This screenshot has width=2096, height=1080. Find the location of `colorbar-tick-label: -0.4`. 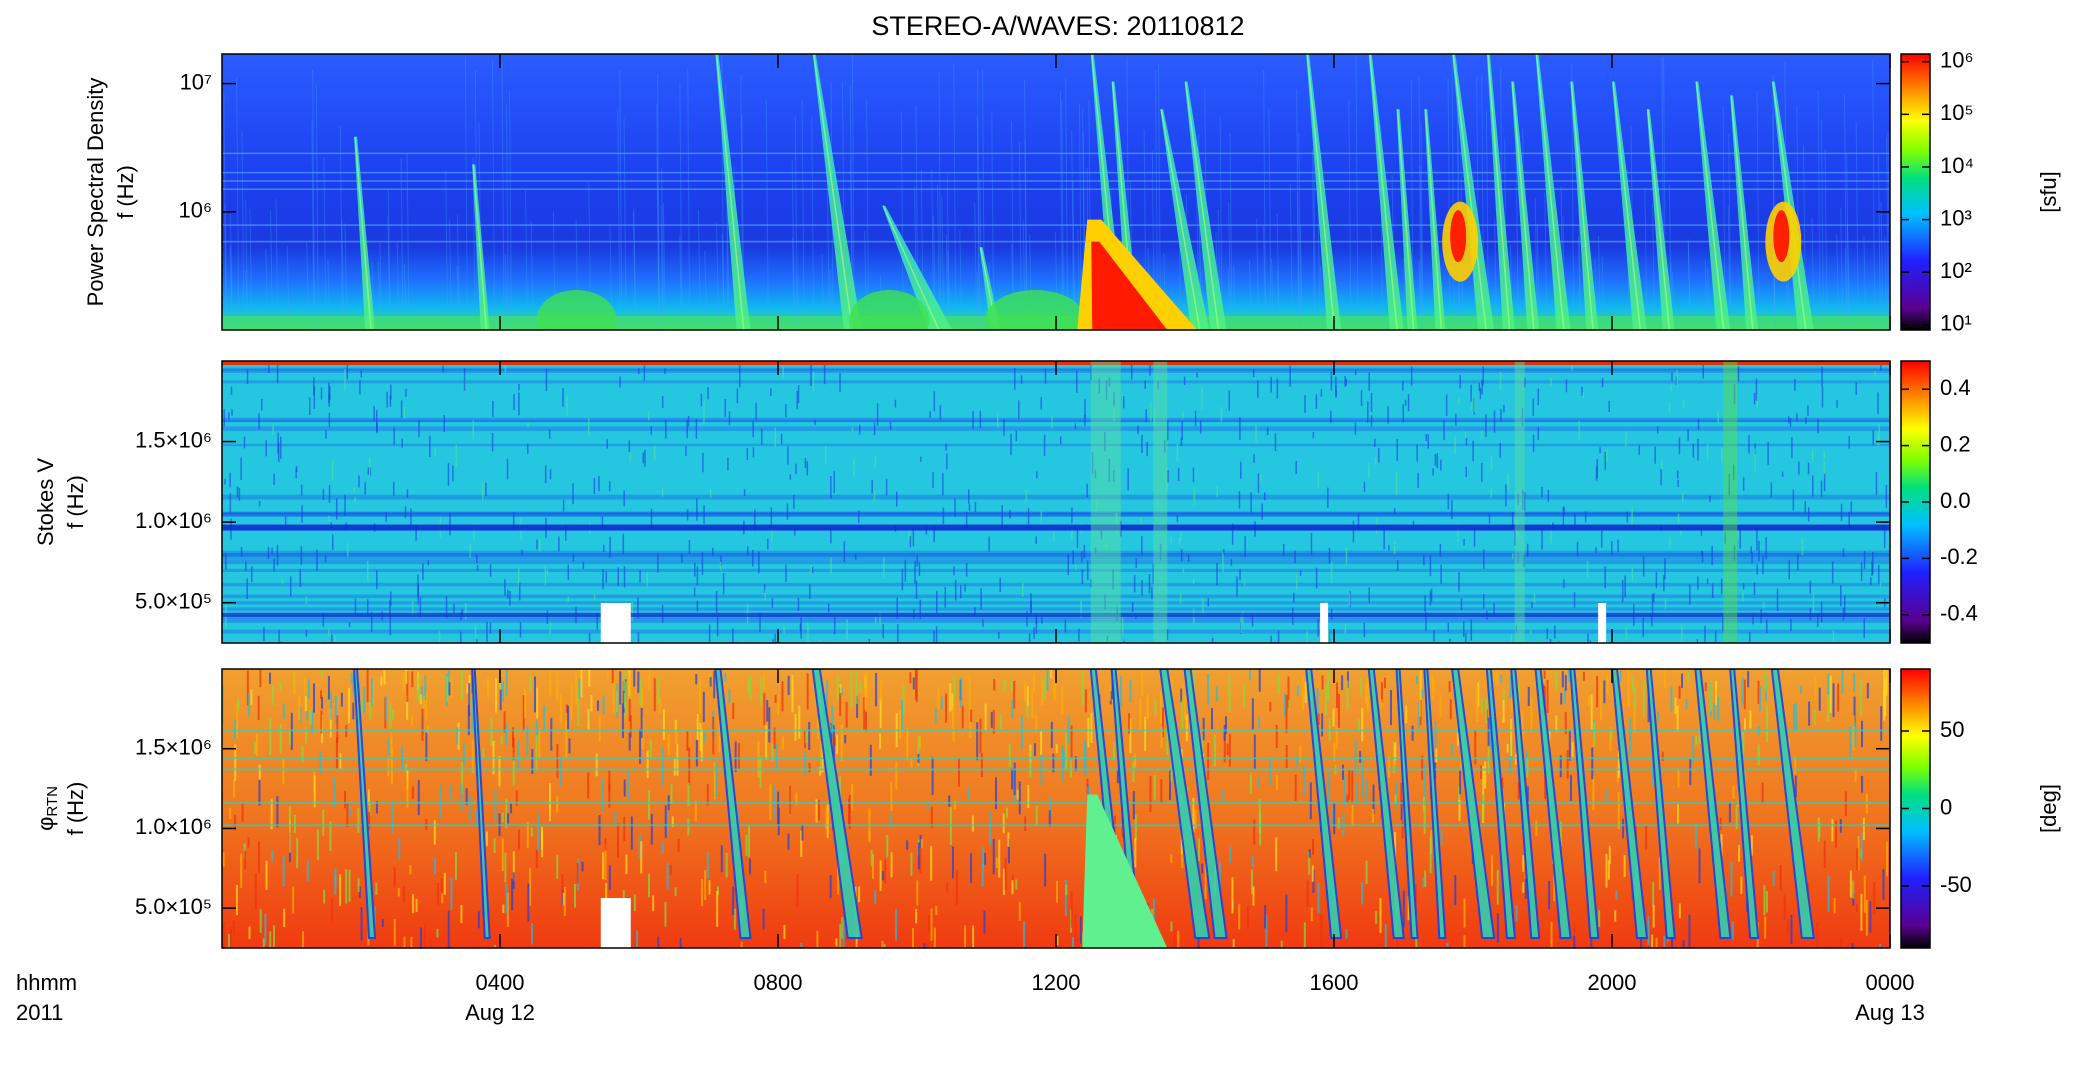

colorbar-tick-label: -0.4 is located at coordinates (1959, 613).